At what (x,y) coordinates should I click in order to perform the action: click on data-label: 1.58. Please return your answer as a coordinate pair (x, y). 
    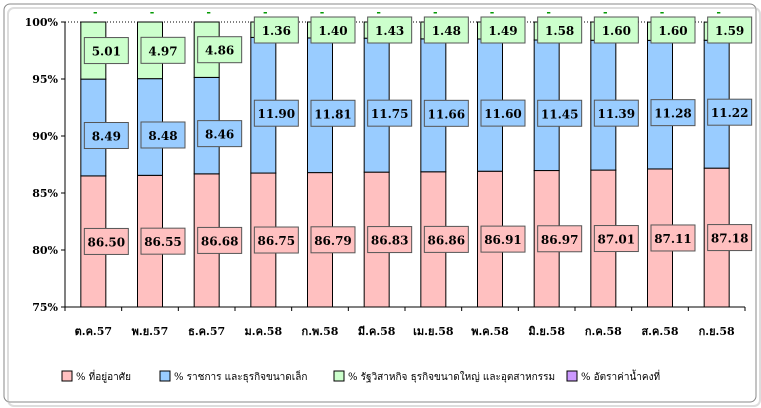
    Looking at the image, I should click on (559, 31).